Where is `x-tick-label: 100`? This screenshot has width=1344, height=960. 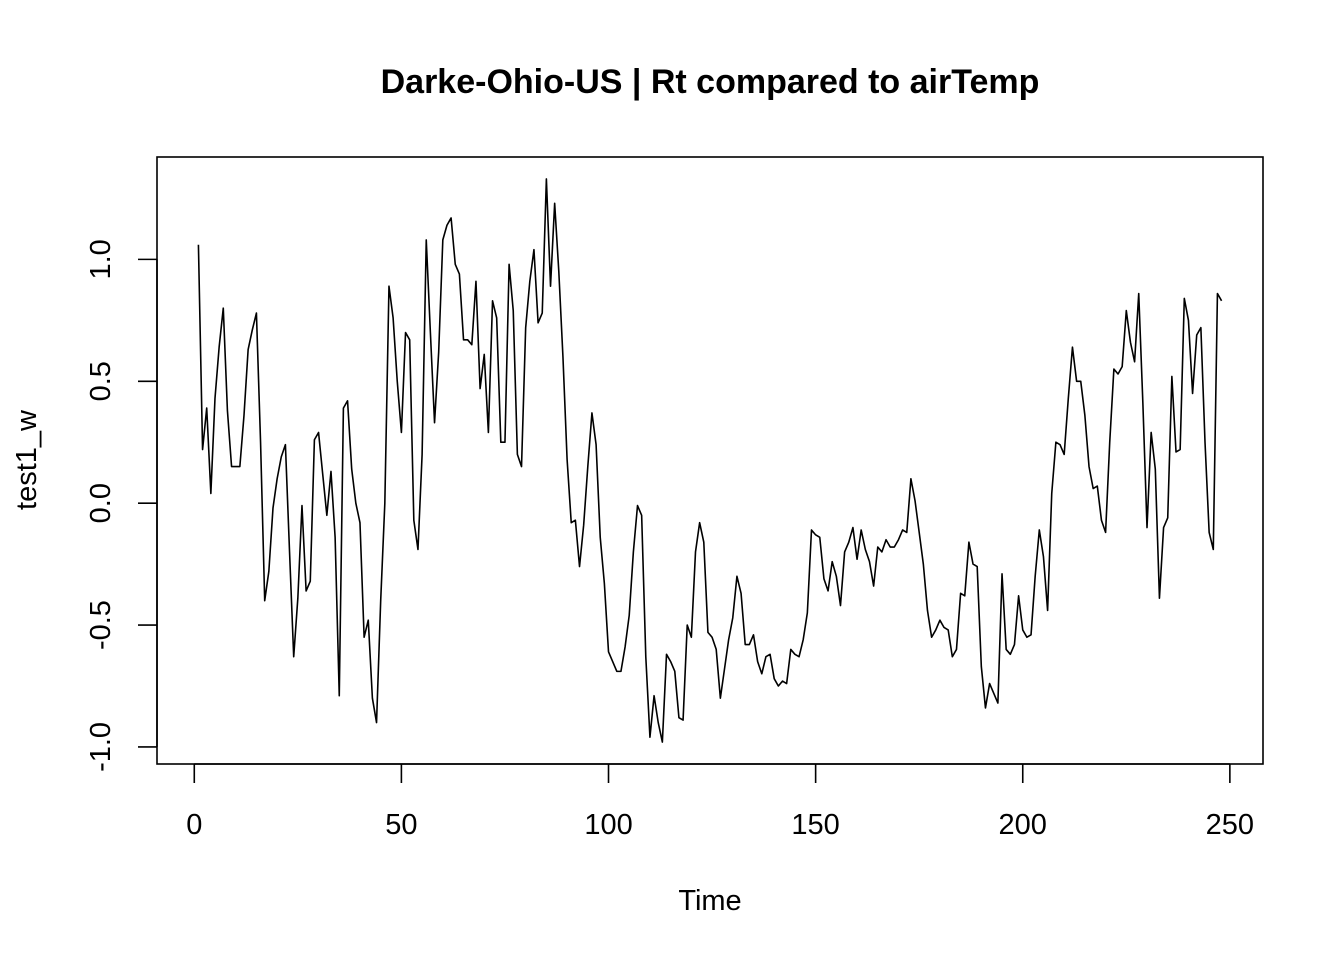
x-tick-label: 100 is located at coordinates (608, 825).